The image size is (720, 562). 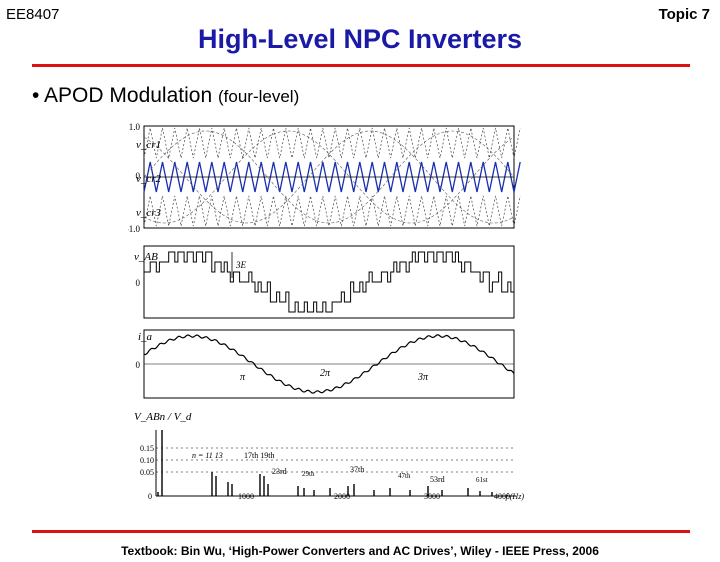 What do you see at coordinates (146, 257) in the screenshot?
I see `vab-label: v_AB` at bounding box center [146, 257].